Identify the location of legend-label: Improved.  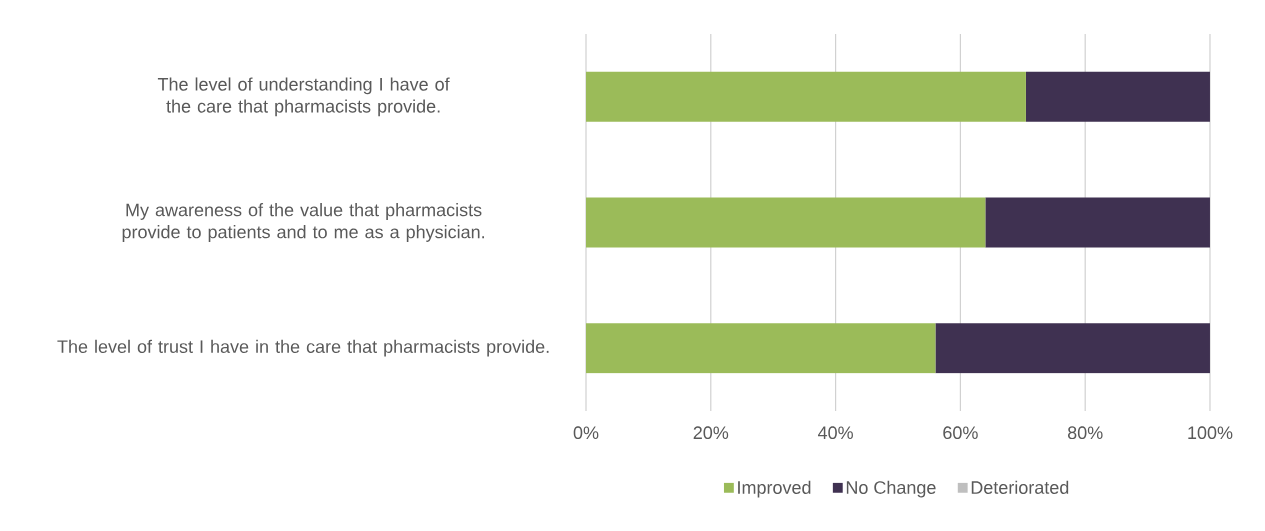
(774, 489).